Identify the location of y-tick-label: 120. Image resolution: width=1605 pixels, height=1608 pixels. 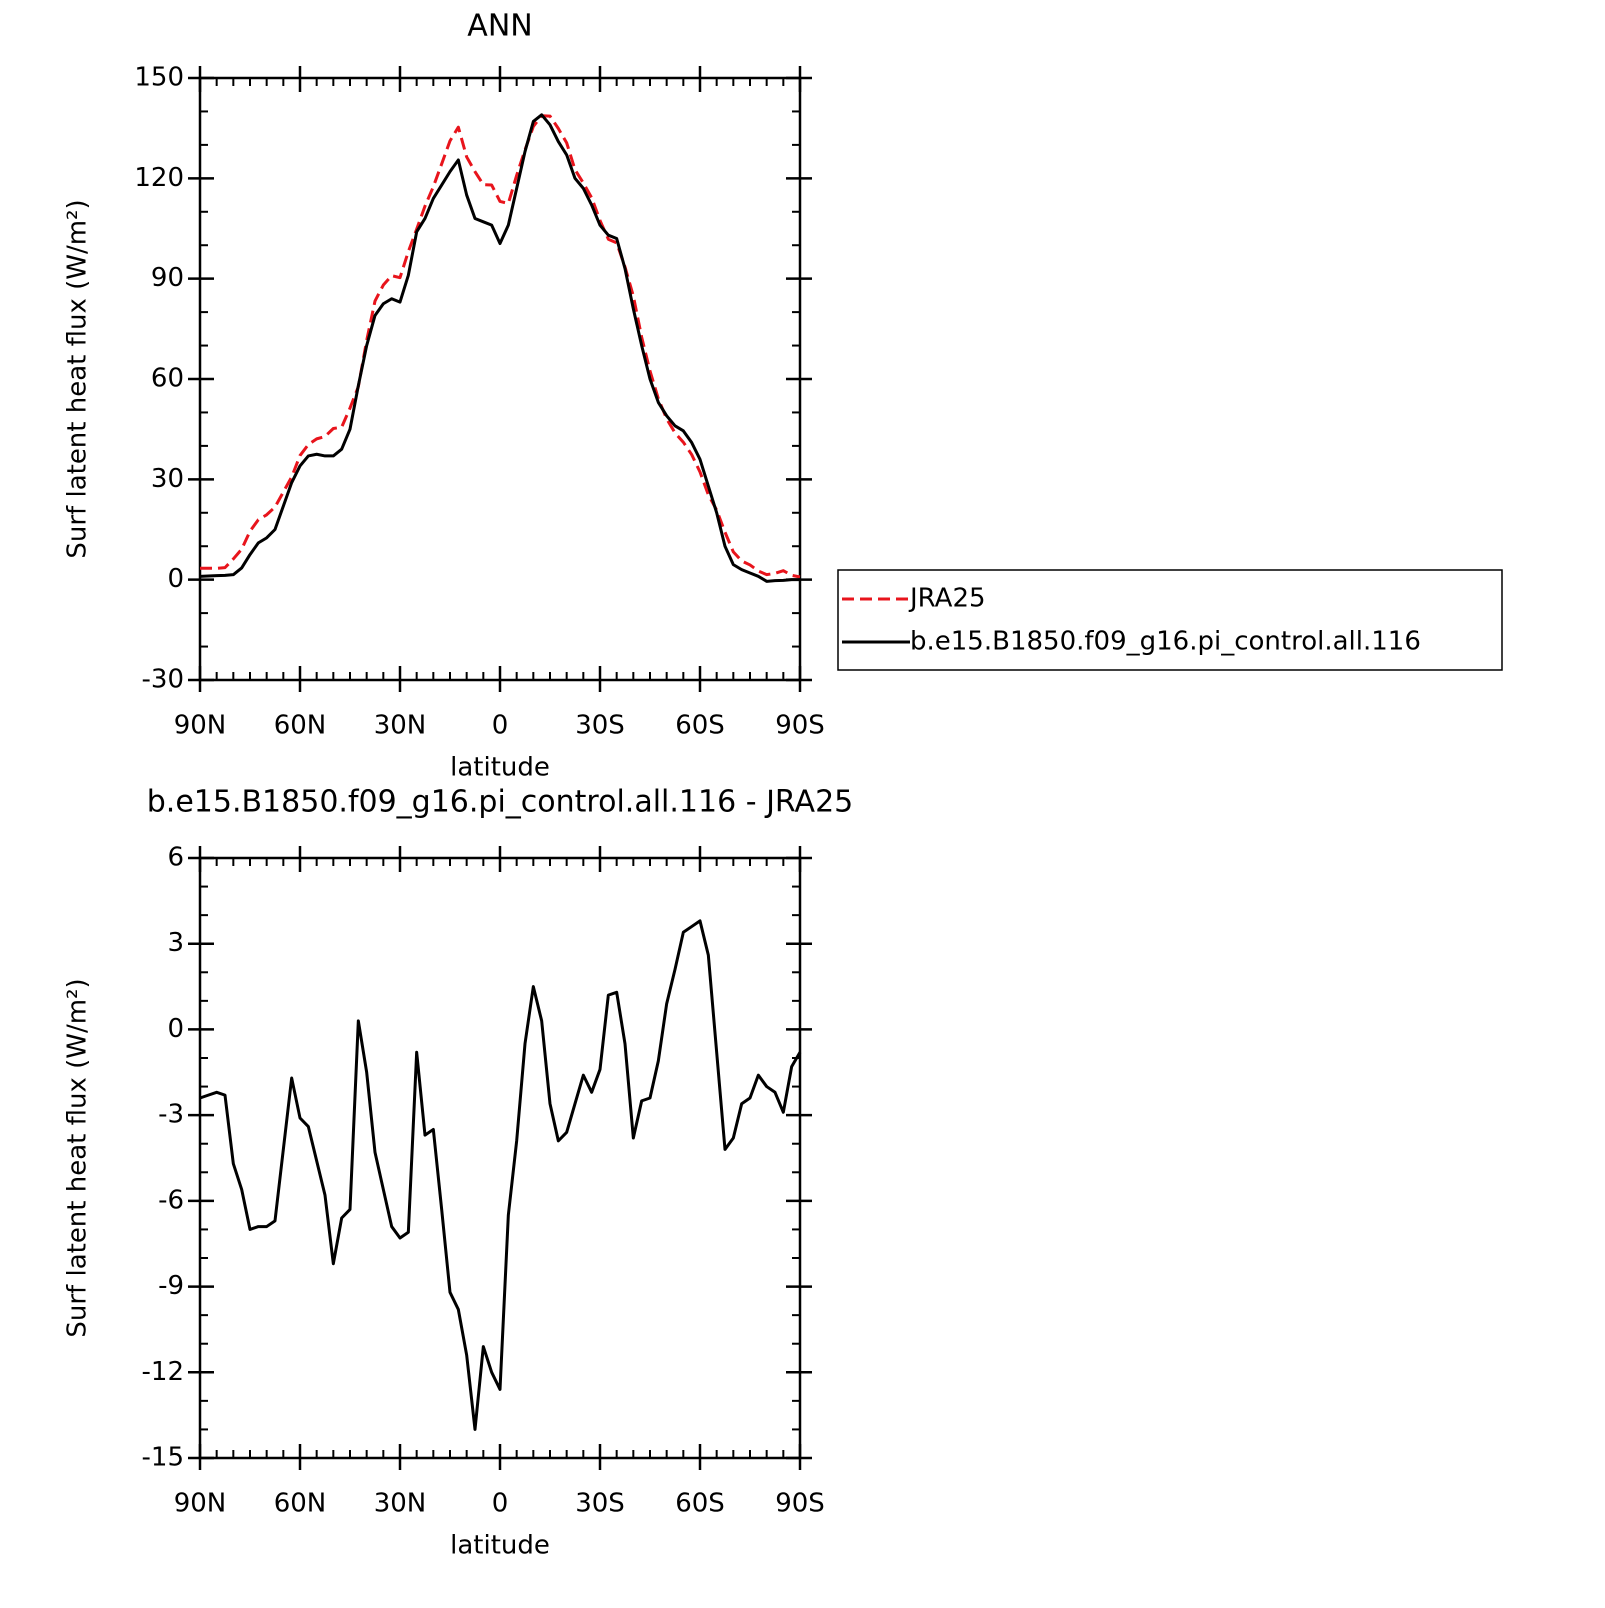
(159, 178).